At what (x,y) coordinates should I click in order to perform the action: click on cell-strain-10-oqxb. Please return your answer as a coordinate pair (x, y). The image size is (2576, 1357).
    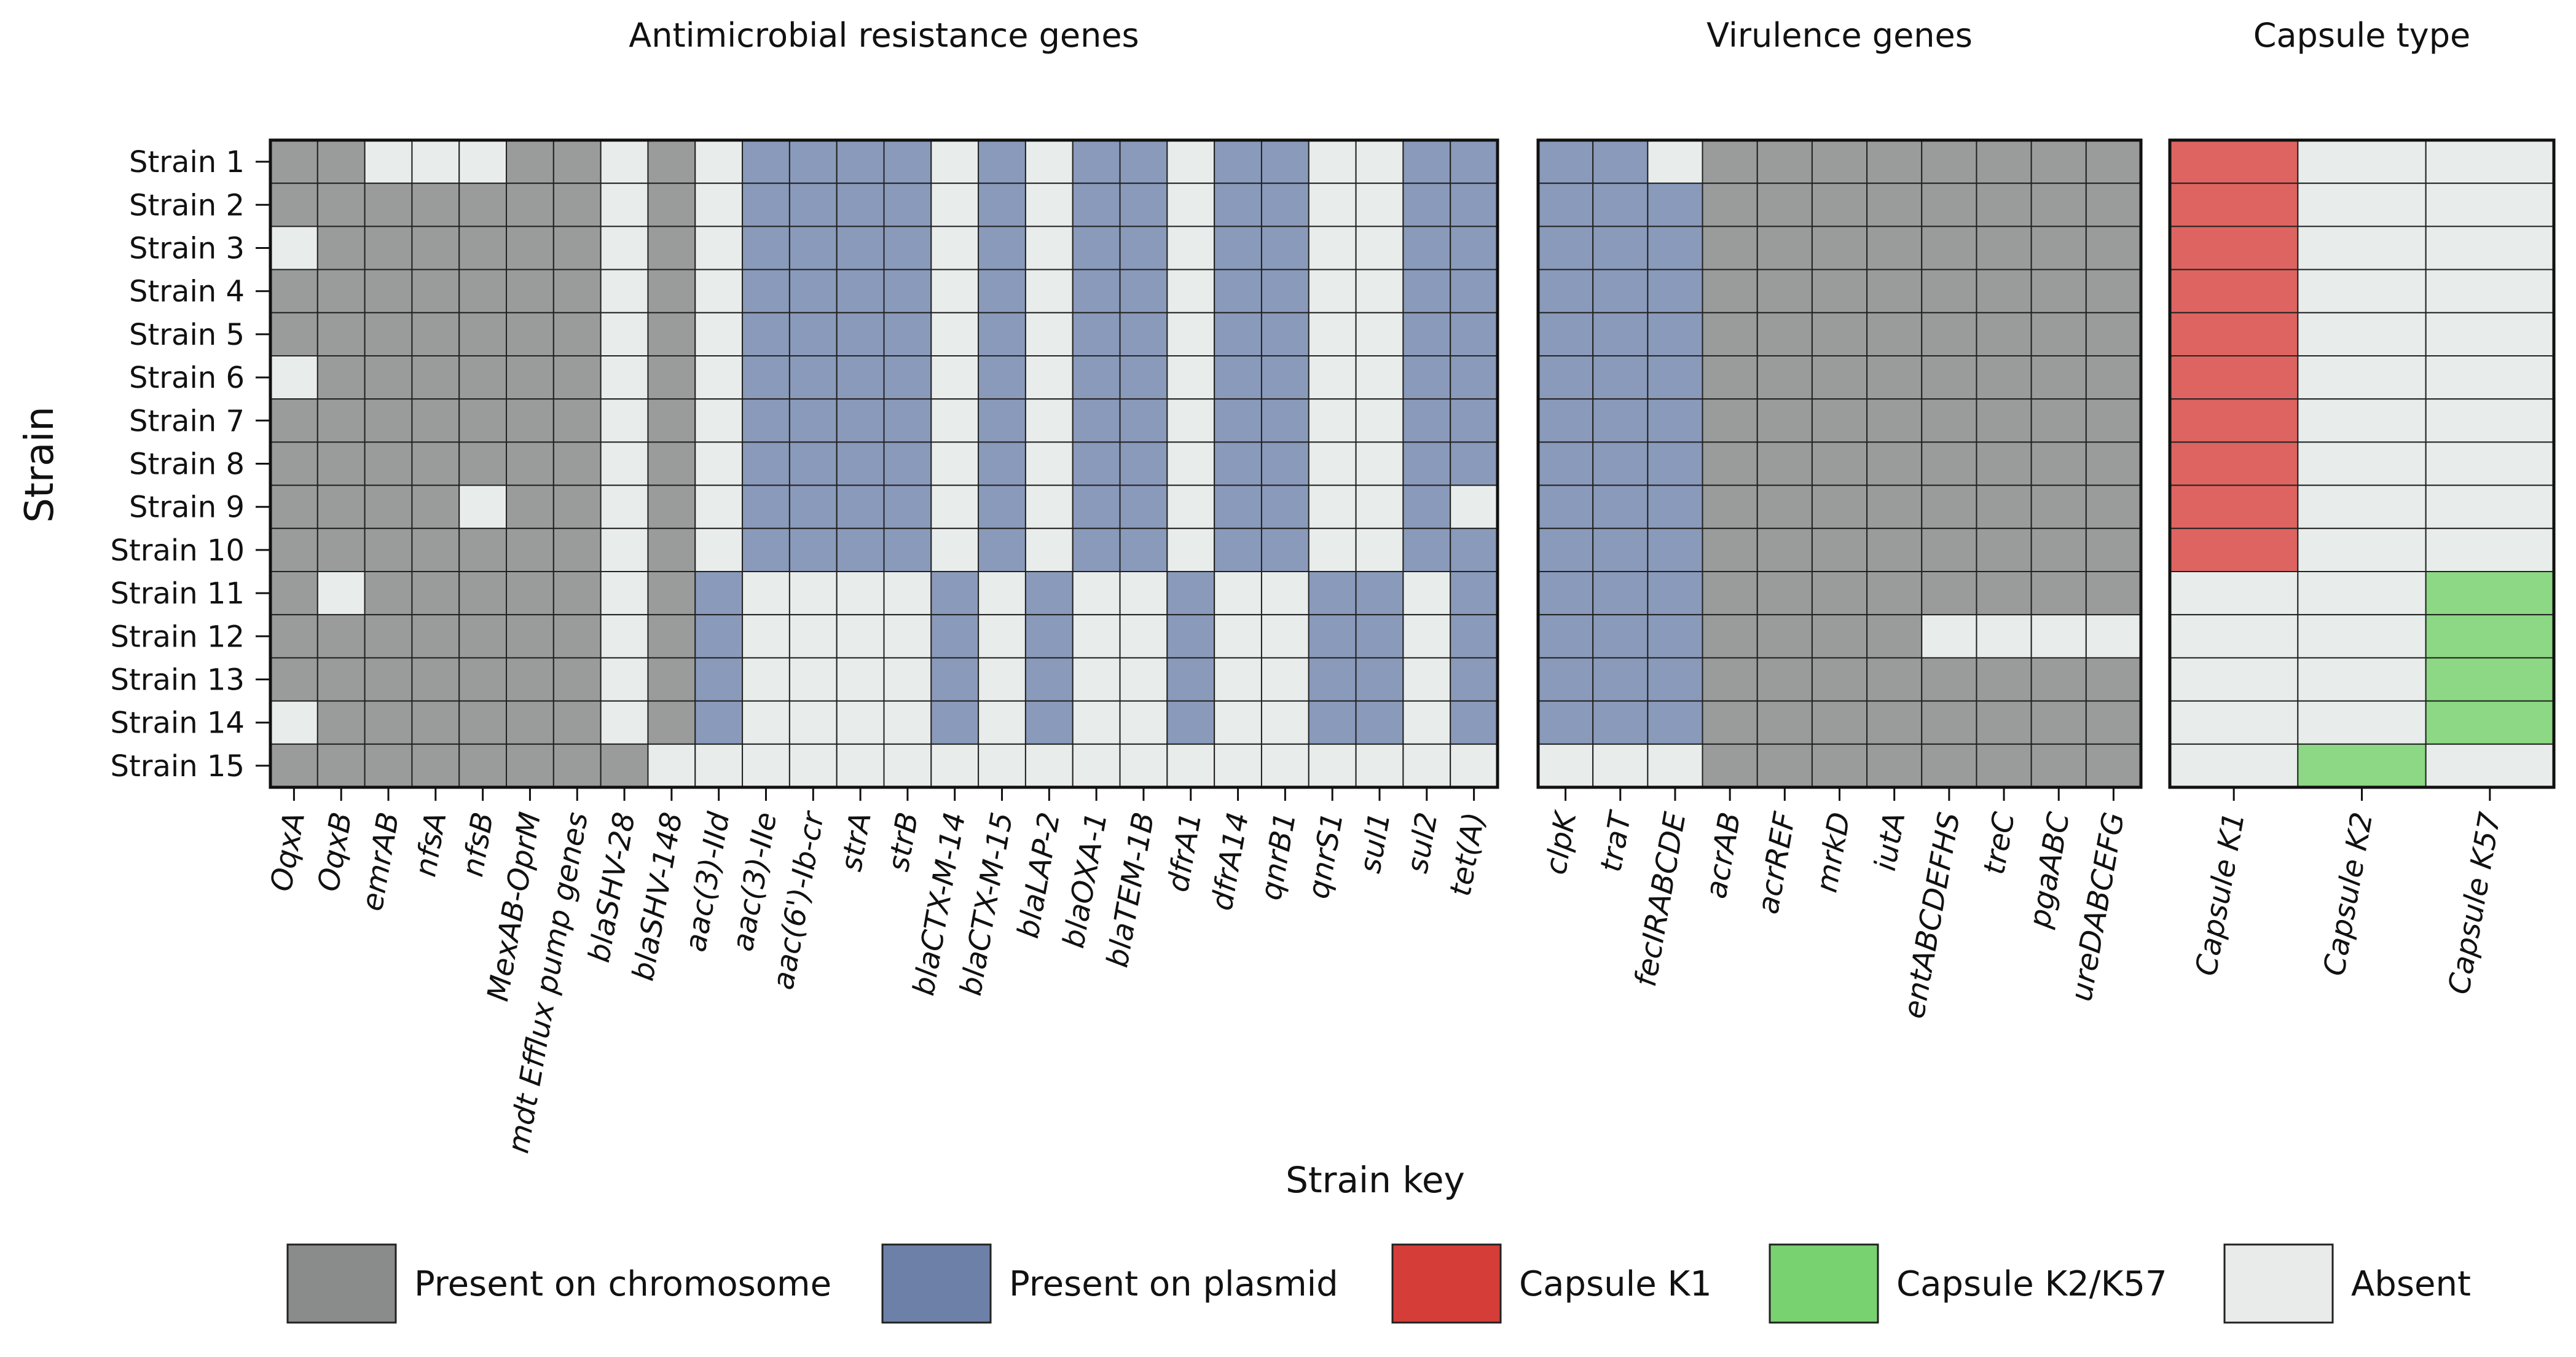
    Looking at the image, I should click on (341, 549).